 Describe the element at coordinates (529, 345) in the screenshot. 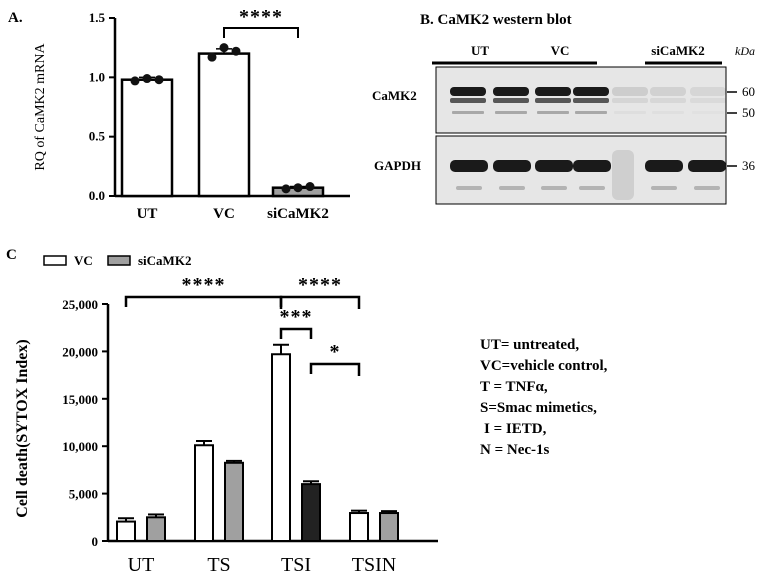

I see `abbreviation-line: UT= untreated,` at that location.